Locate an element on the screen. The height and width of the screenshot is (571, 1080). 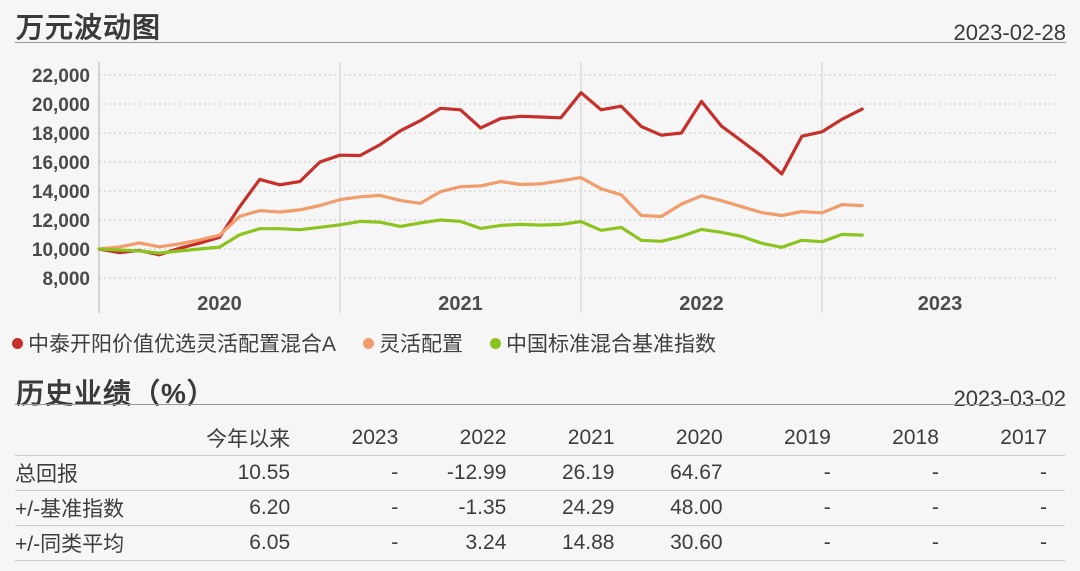
legend-item-fund: 中泰开阳价值优选灵活配置混合A is located at coordinates (174, 343).